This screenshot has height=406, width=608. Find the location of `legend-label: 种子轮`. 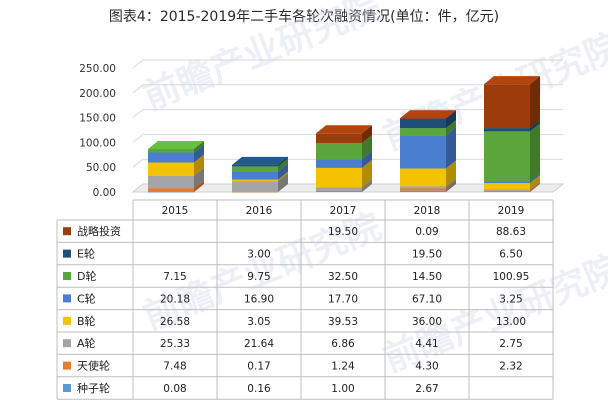

legend-label: 种子轮 is located at coordinates (93, 388).